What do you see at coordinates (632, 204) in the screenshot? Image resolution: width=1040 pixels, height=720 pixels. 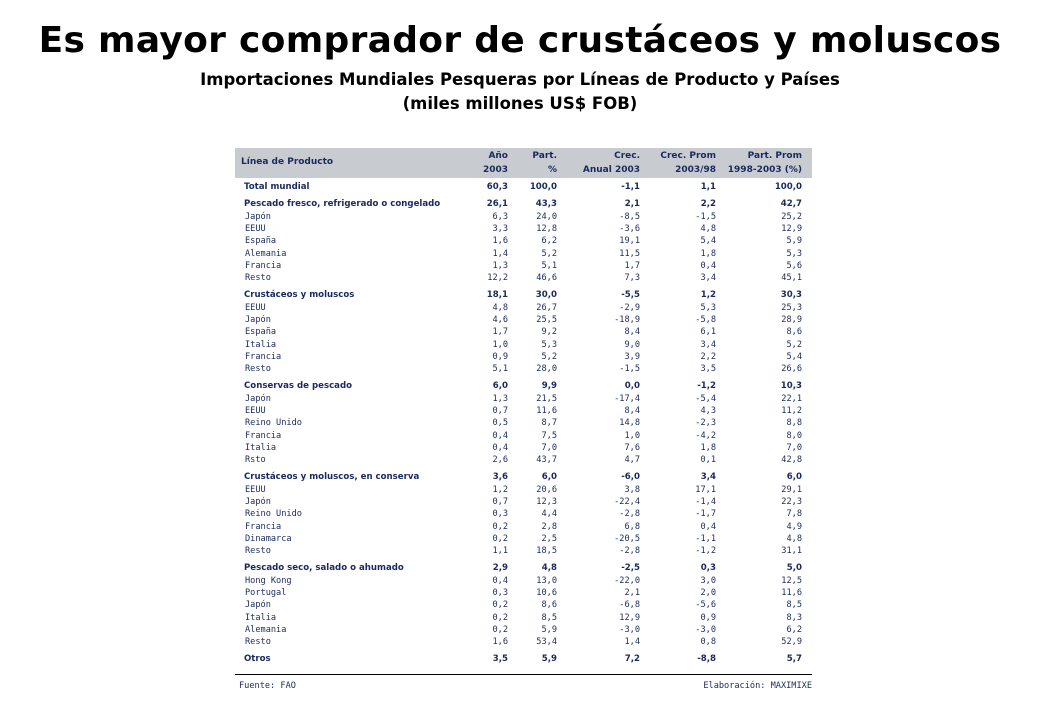 I see `group-value-3: 2,1` at bounding box center [632, 204].